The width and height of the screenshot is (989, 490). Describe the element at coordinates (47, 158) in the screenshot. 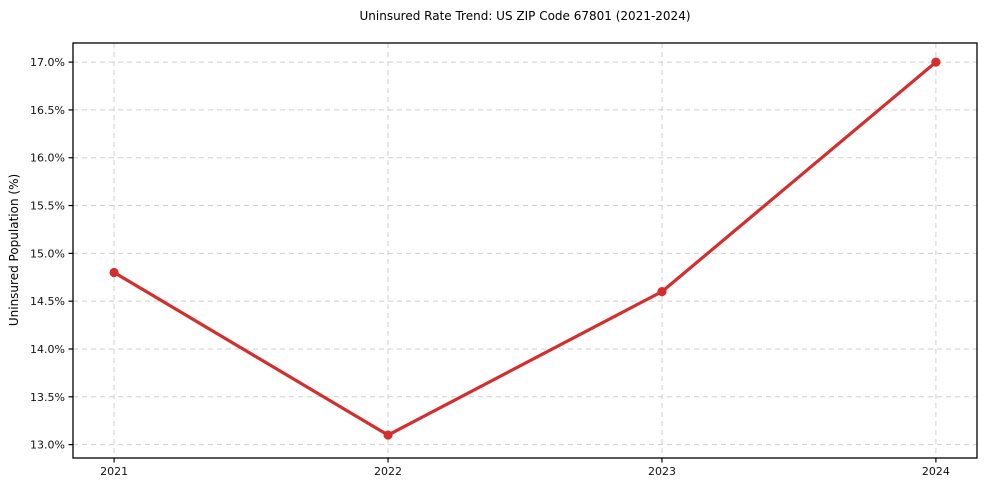

I see `y-tick-label: 16.0%` at that location.